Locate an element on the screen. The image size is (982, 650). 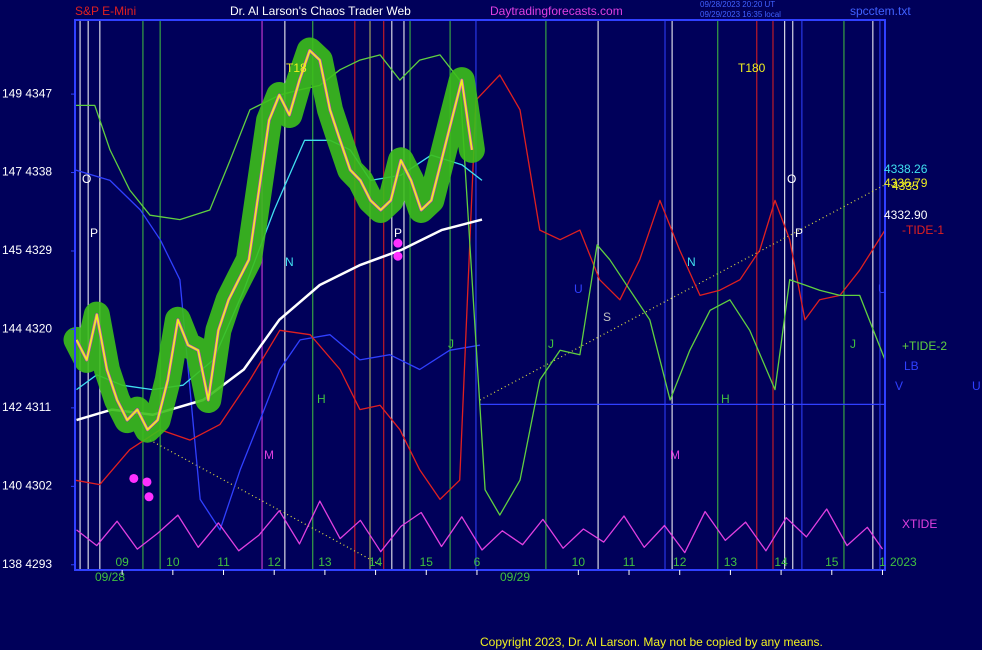
series-label: -TIDE-1 is located at coordinates (923, 230).